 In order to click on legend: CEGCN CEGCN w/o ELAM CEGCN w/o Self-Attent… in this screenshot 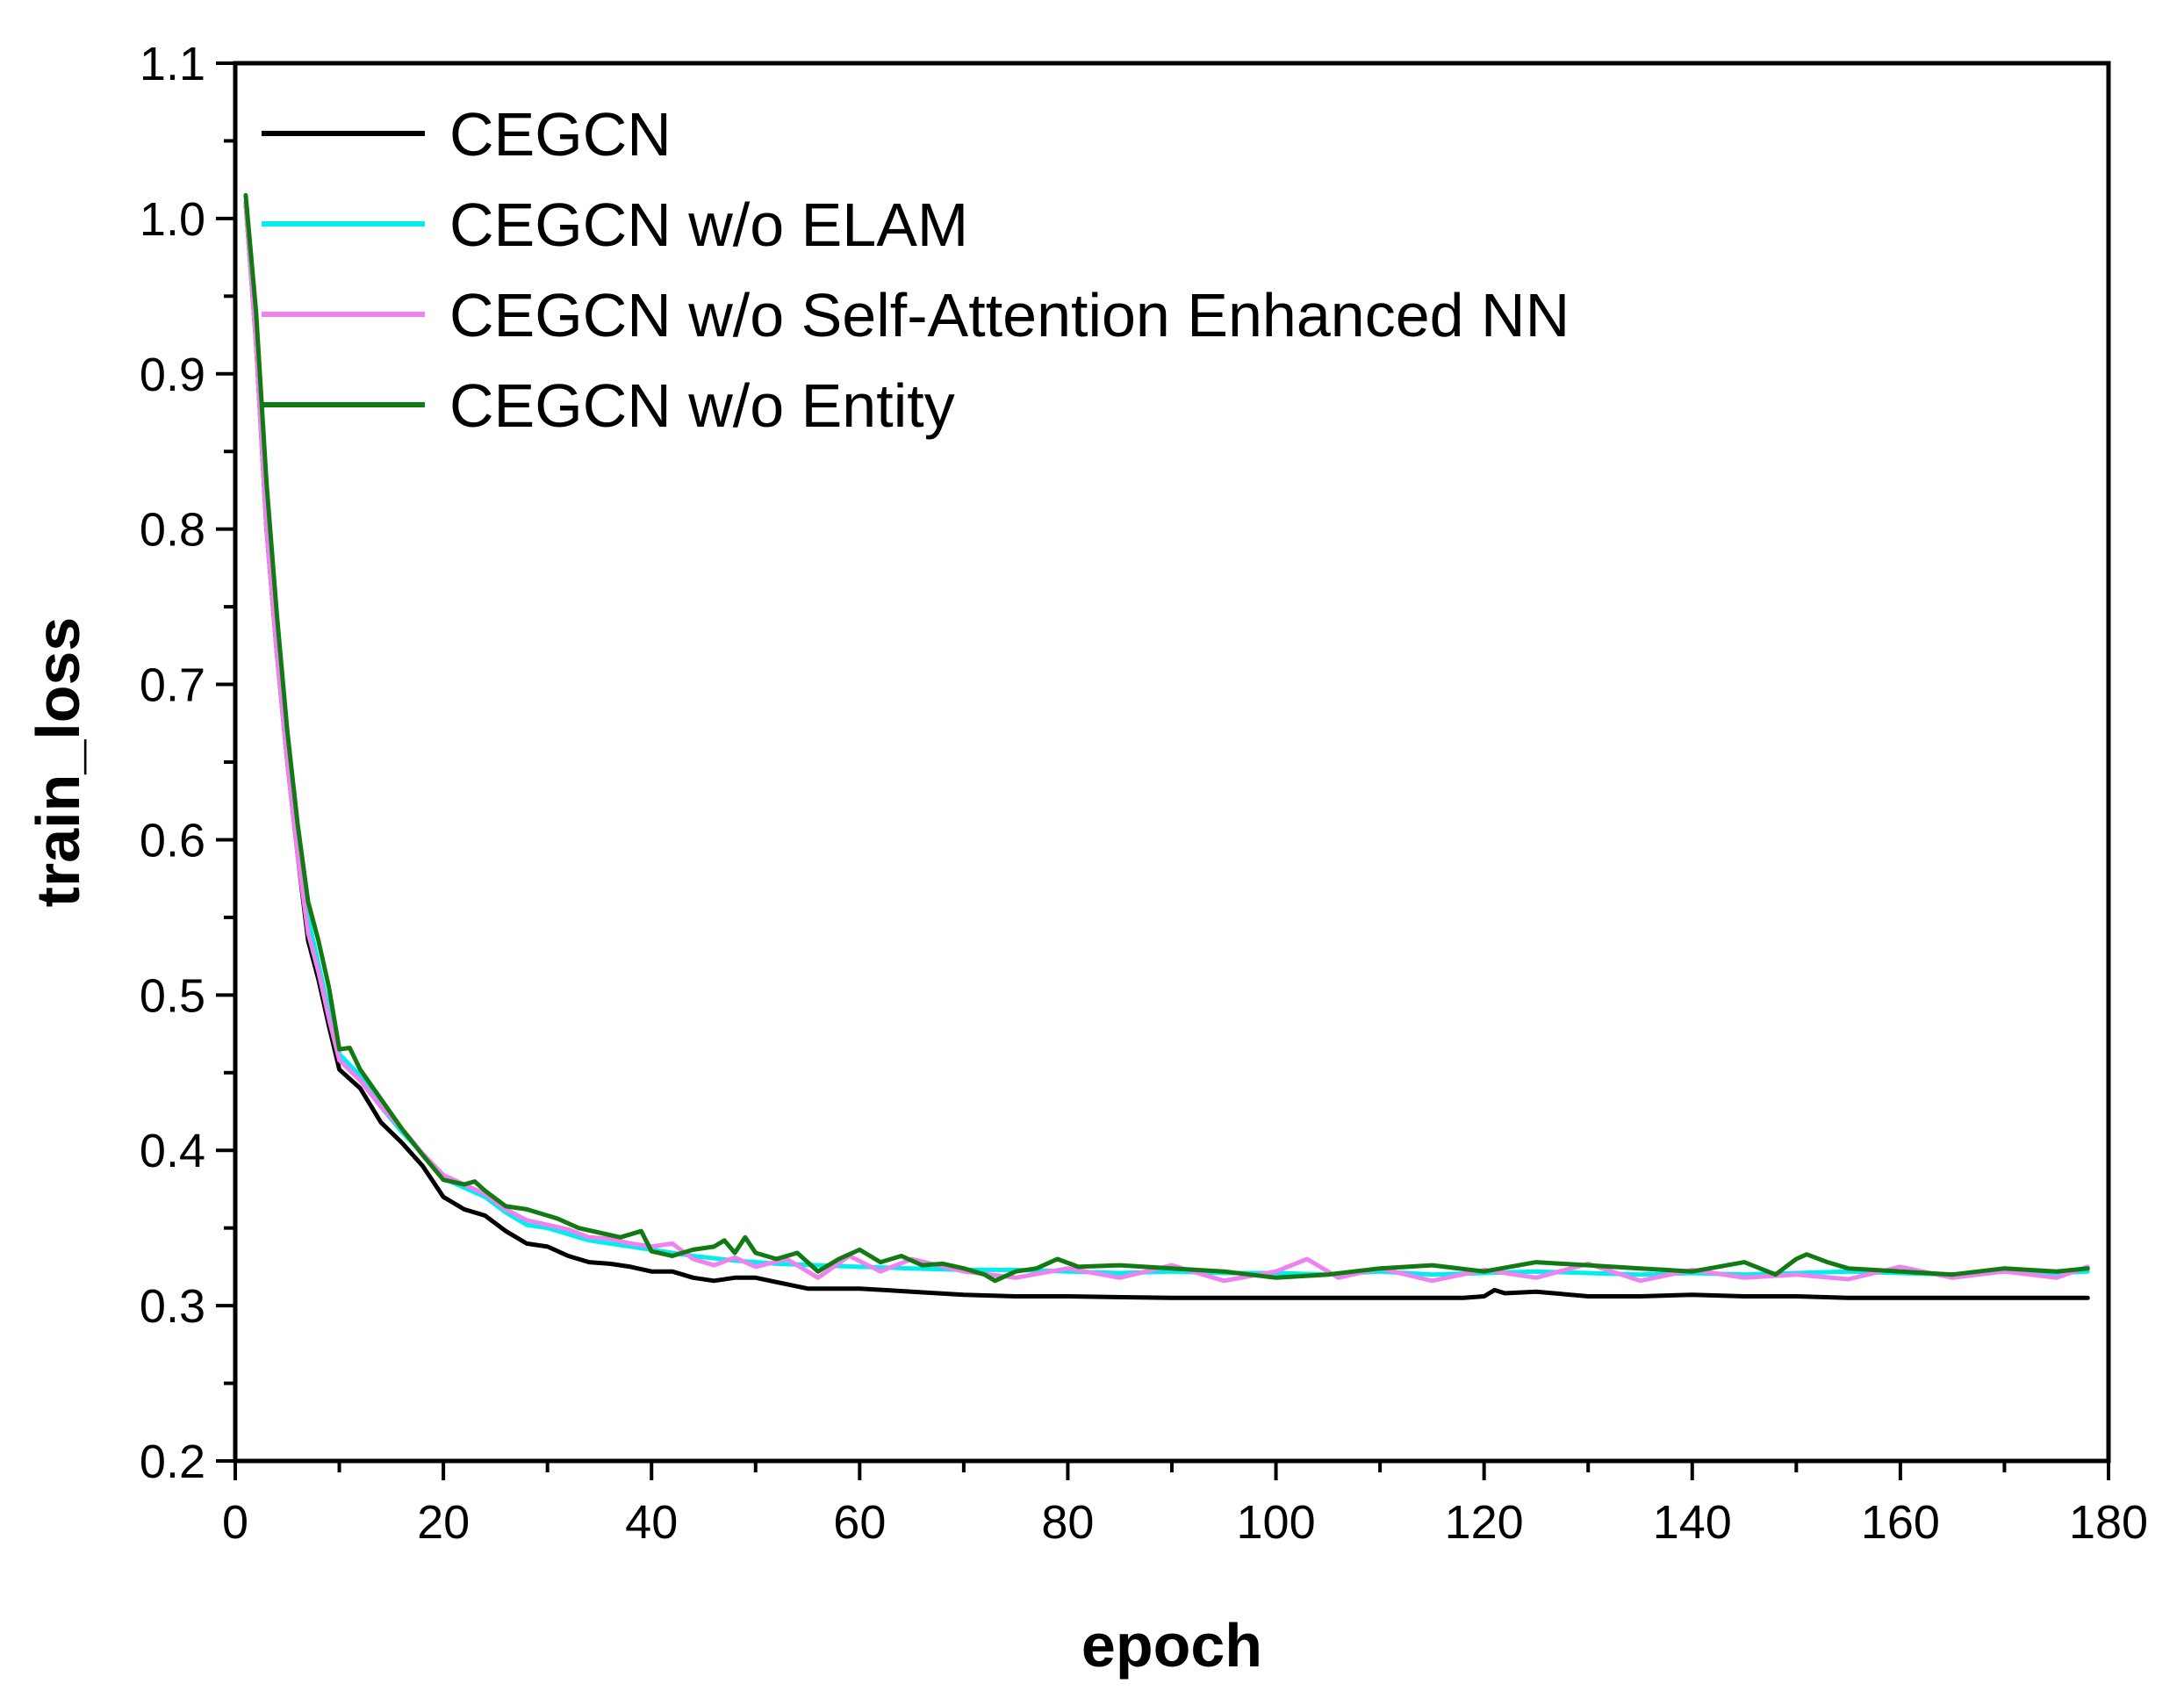, I will do `click(916, 270)`.